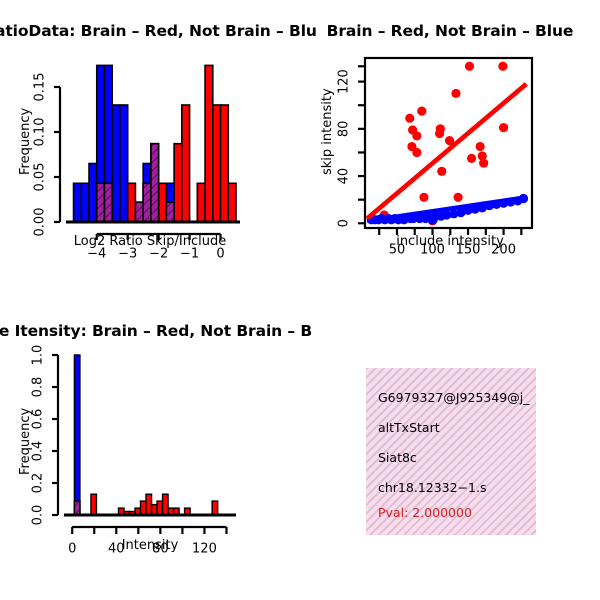  What do you see at coordinates (96, 254) in the screenshot?
I see `x-tick-label: −4` at bounding box center [96, 254].